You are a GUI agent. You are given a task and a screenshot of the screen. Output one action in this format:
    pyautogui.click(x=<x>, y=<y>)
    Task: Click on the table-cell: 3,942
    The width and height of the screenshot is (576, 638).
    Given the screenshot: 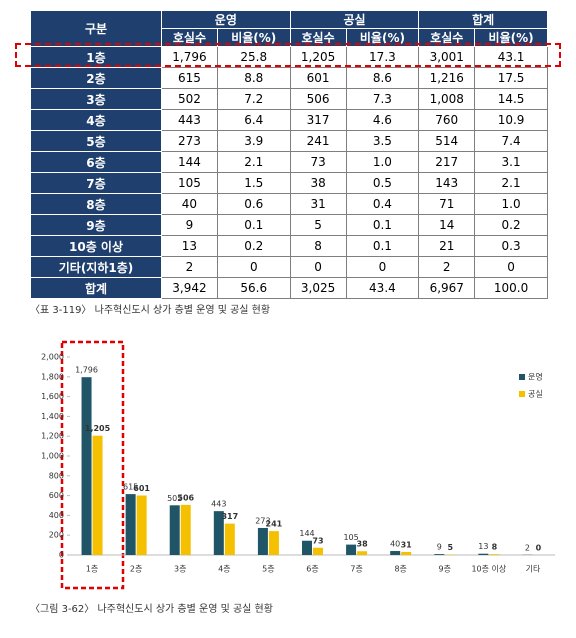 What is the action you would take?
    pyautogui.click(x=189, y=288)
    